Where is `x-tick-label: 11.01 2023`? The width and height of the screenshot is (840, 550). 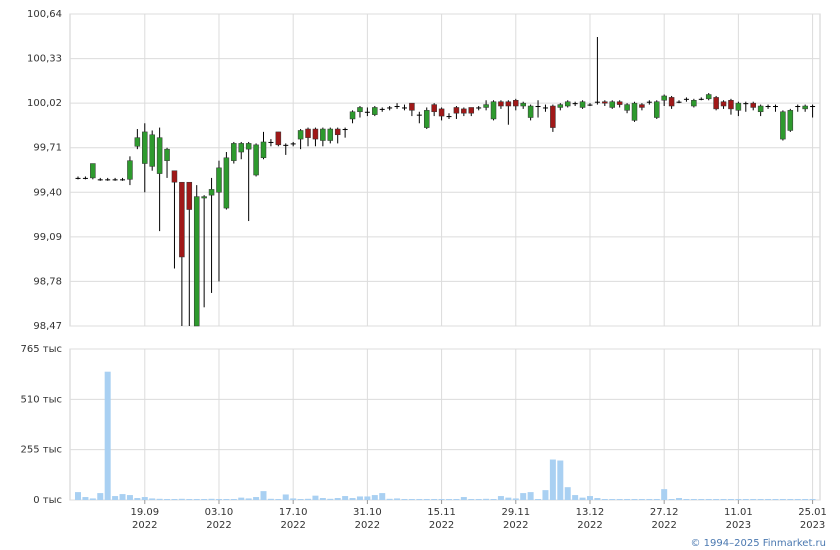
x-tick-label: 11.01 2023 is located at coordinates (738, 519).